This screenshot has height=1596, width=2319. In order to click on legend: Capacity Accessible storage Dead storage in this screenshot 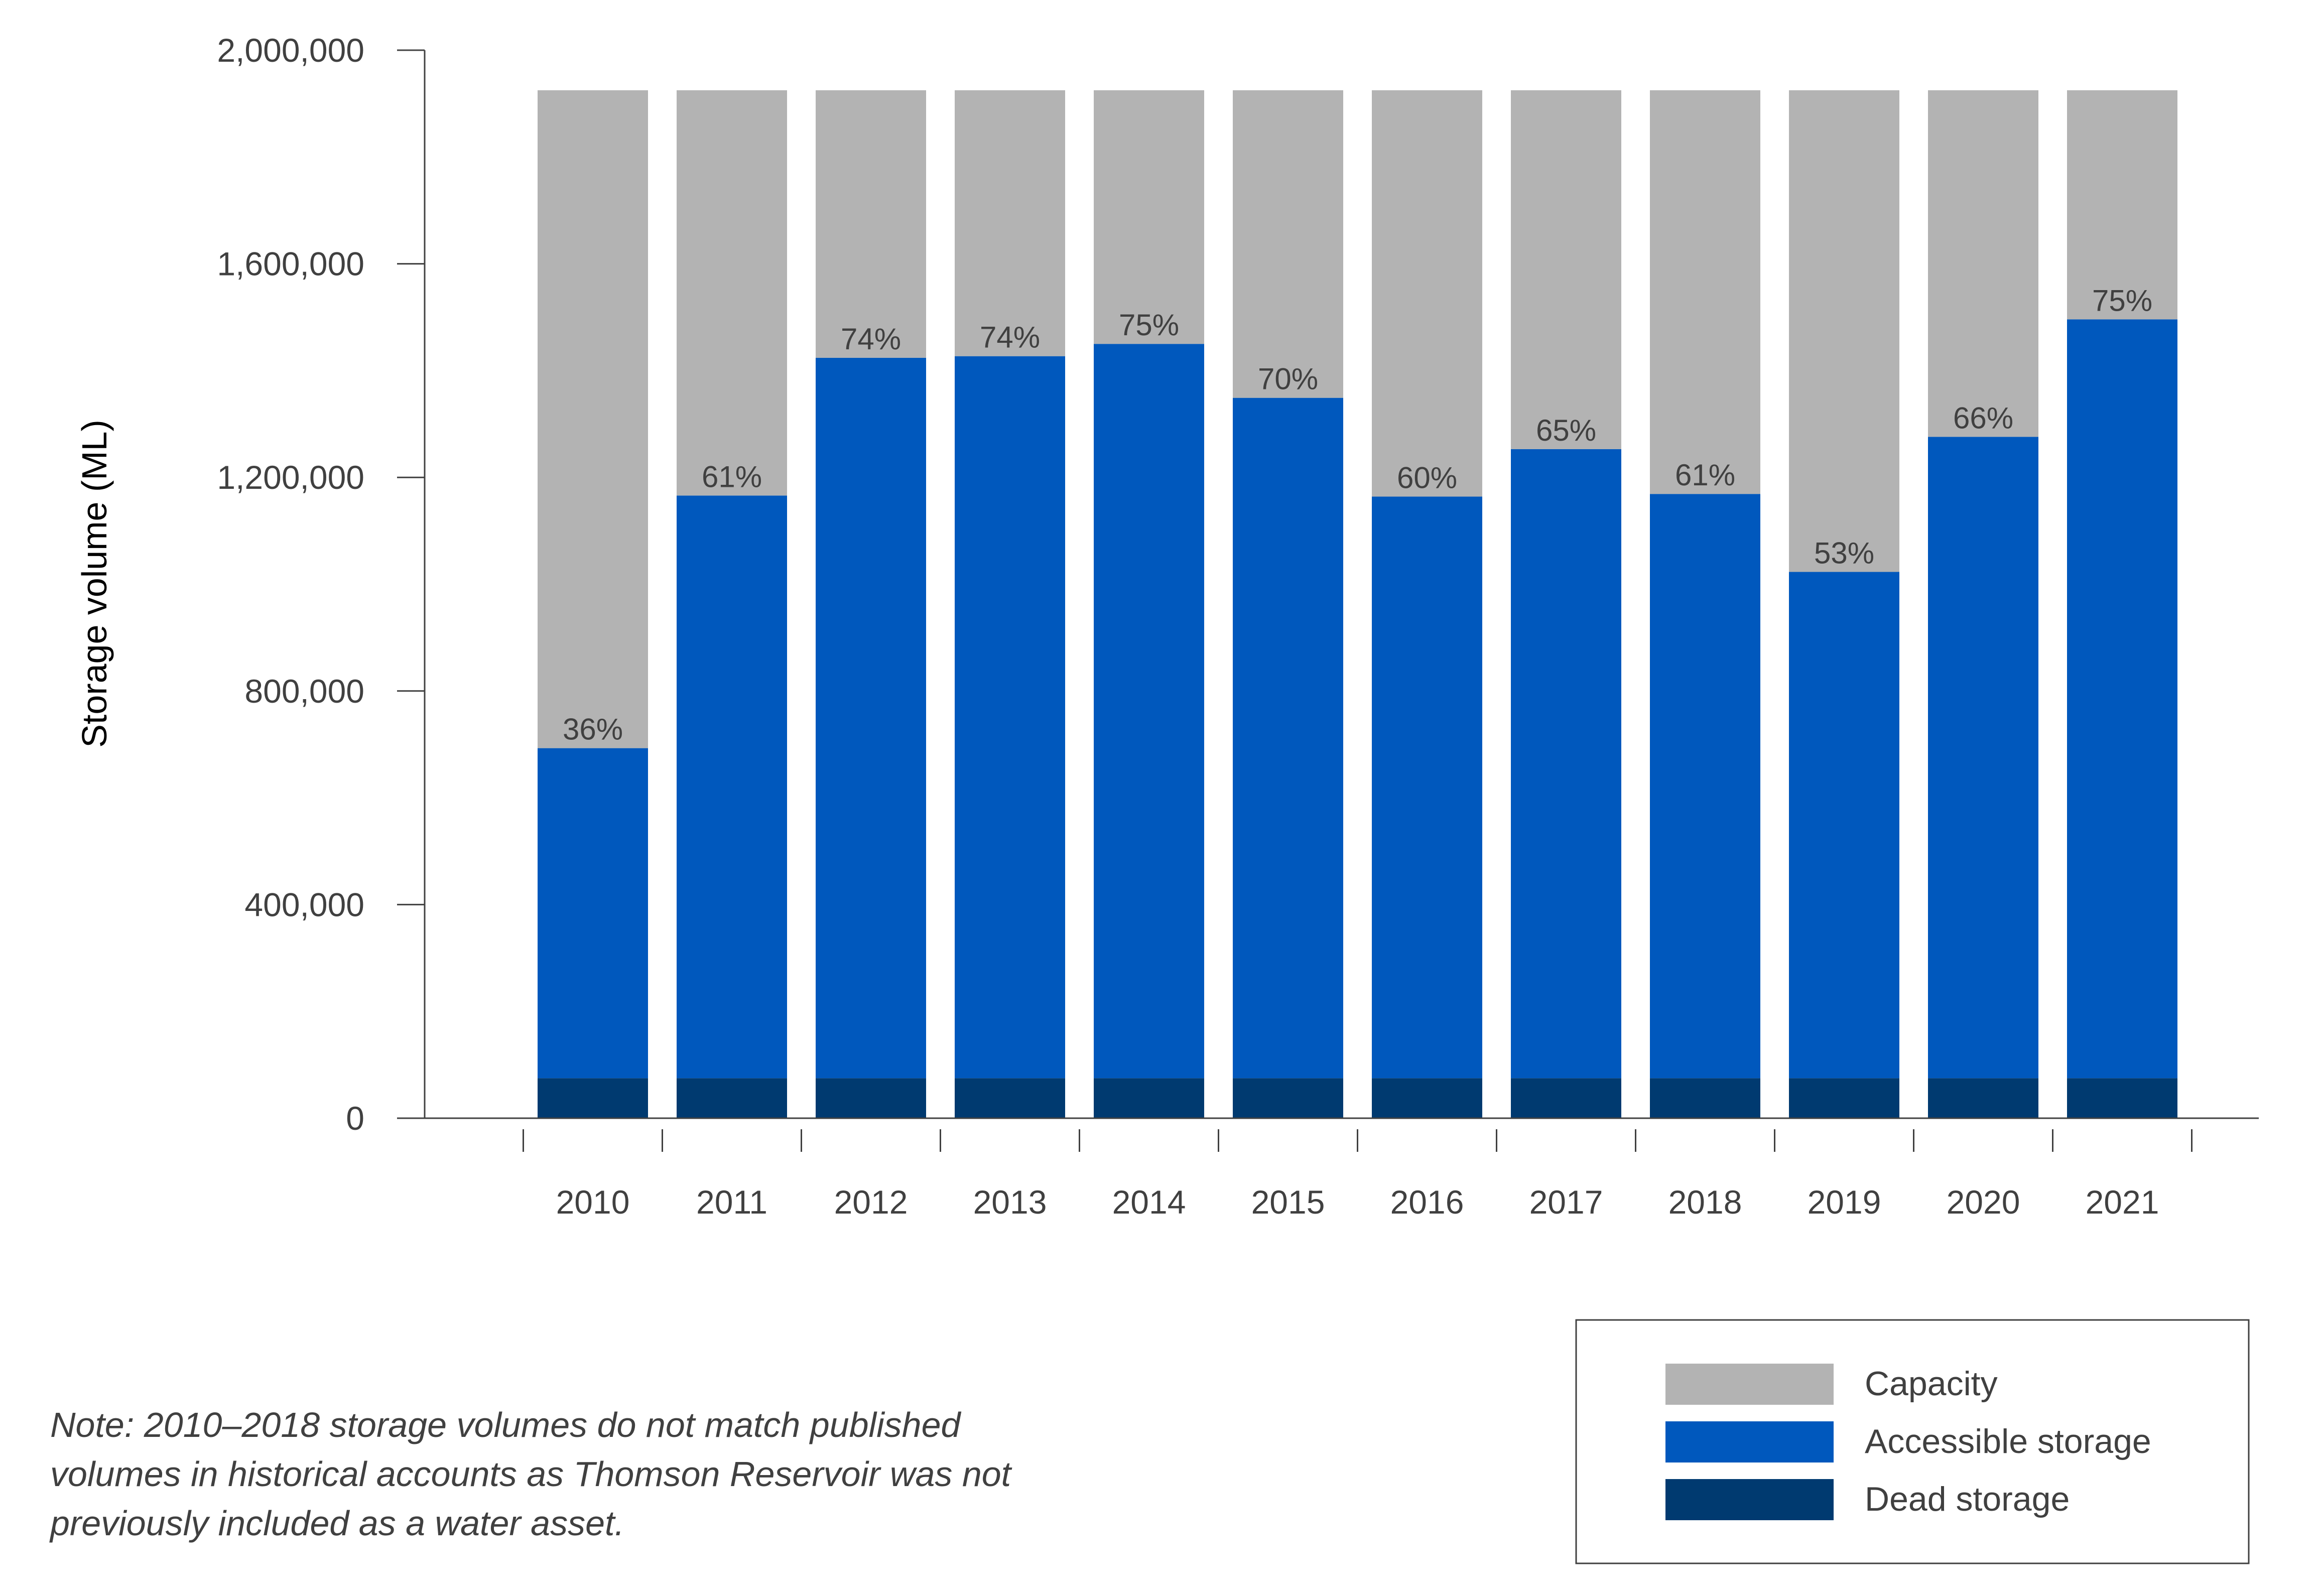, I will do `click(1912, 1441)`.